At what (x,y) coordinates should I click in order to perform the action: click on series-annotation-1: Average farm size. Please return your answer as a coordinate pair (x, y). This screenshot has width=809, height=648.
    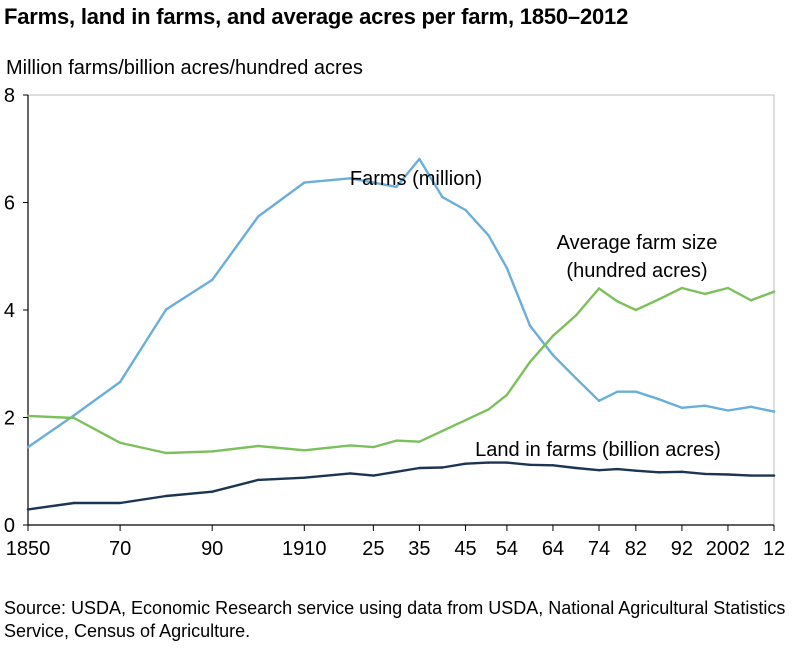
    Looking at the image, I should click on (637, 243).